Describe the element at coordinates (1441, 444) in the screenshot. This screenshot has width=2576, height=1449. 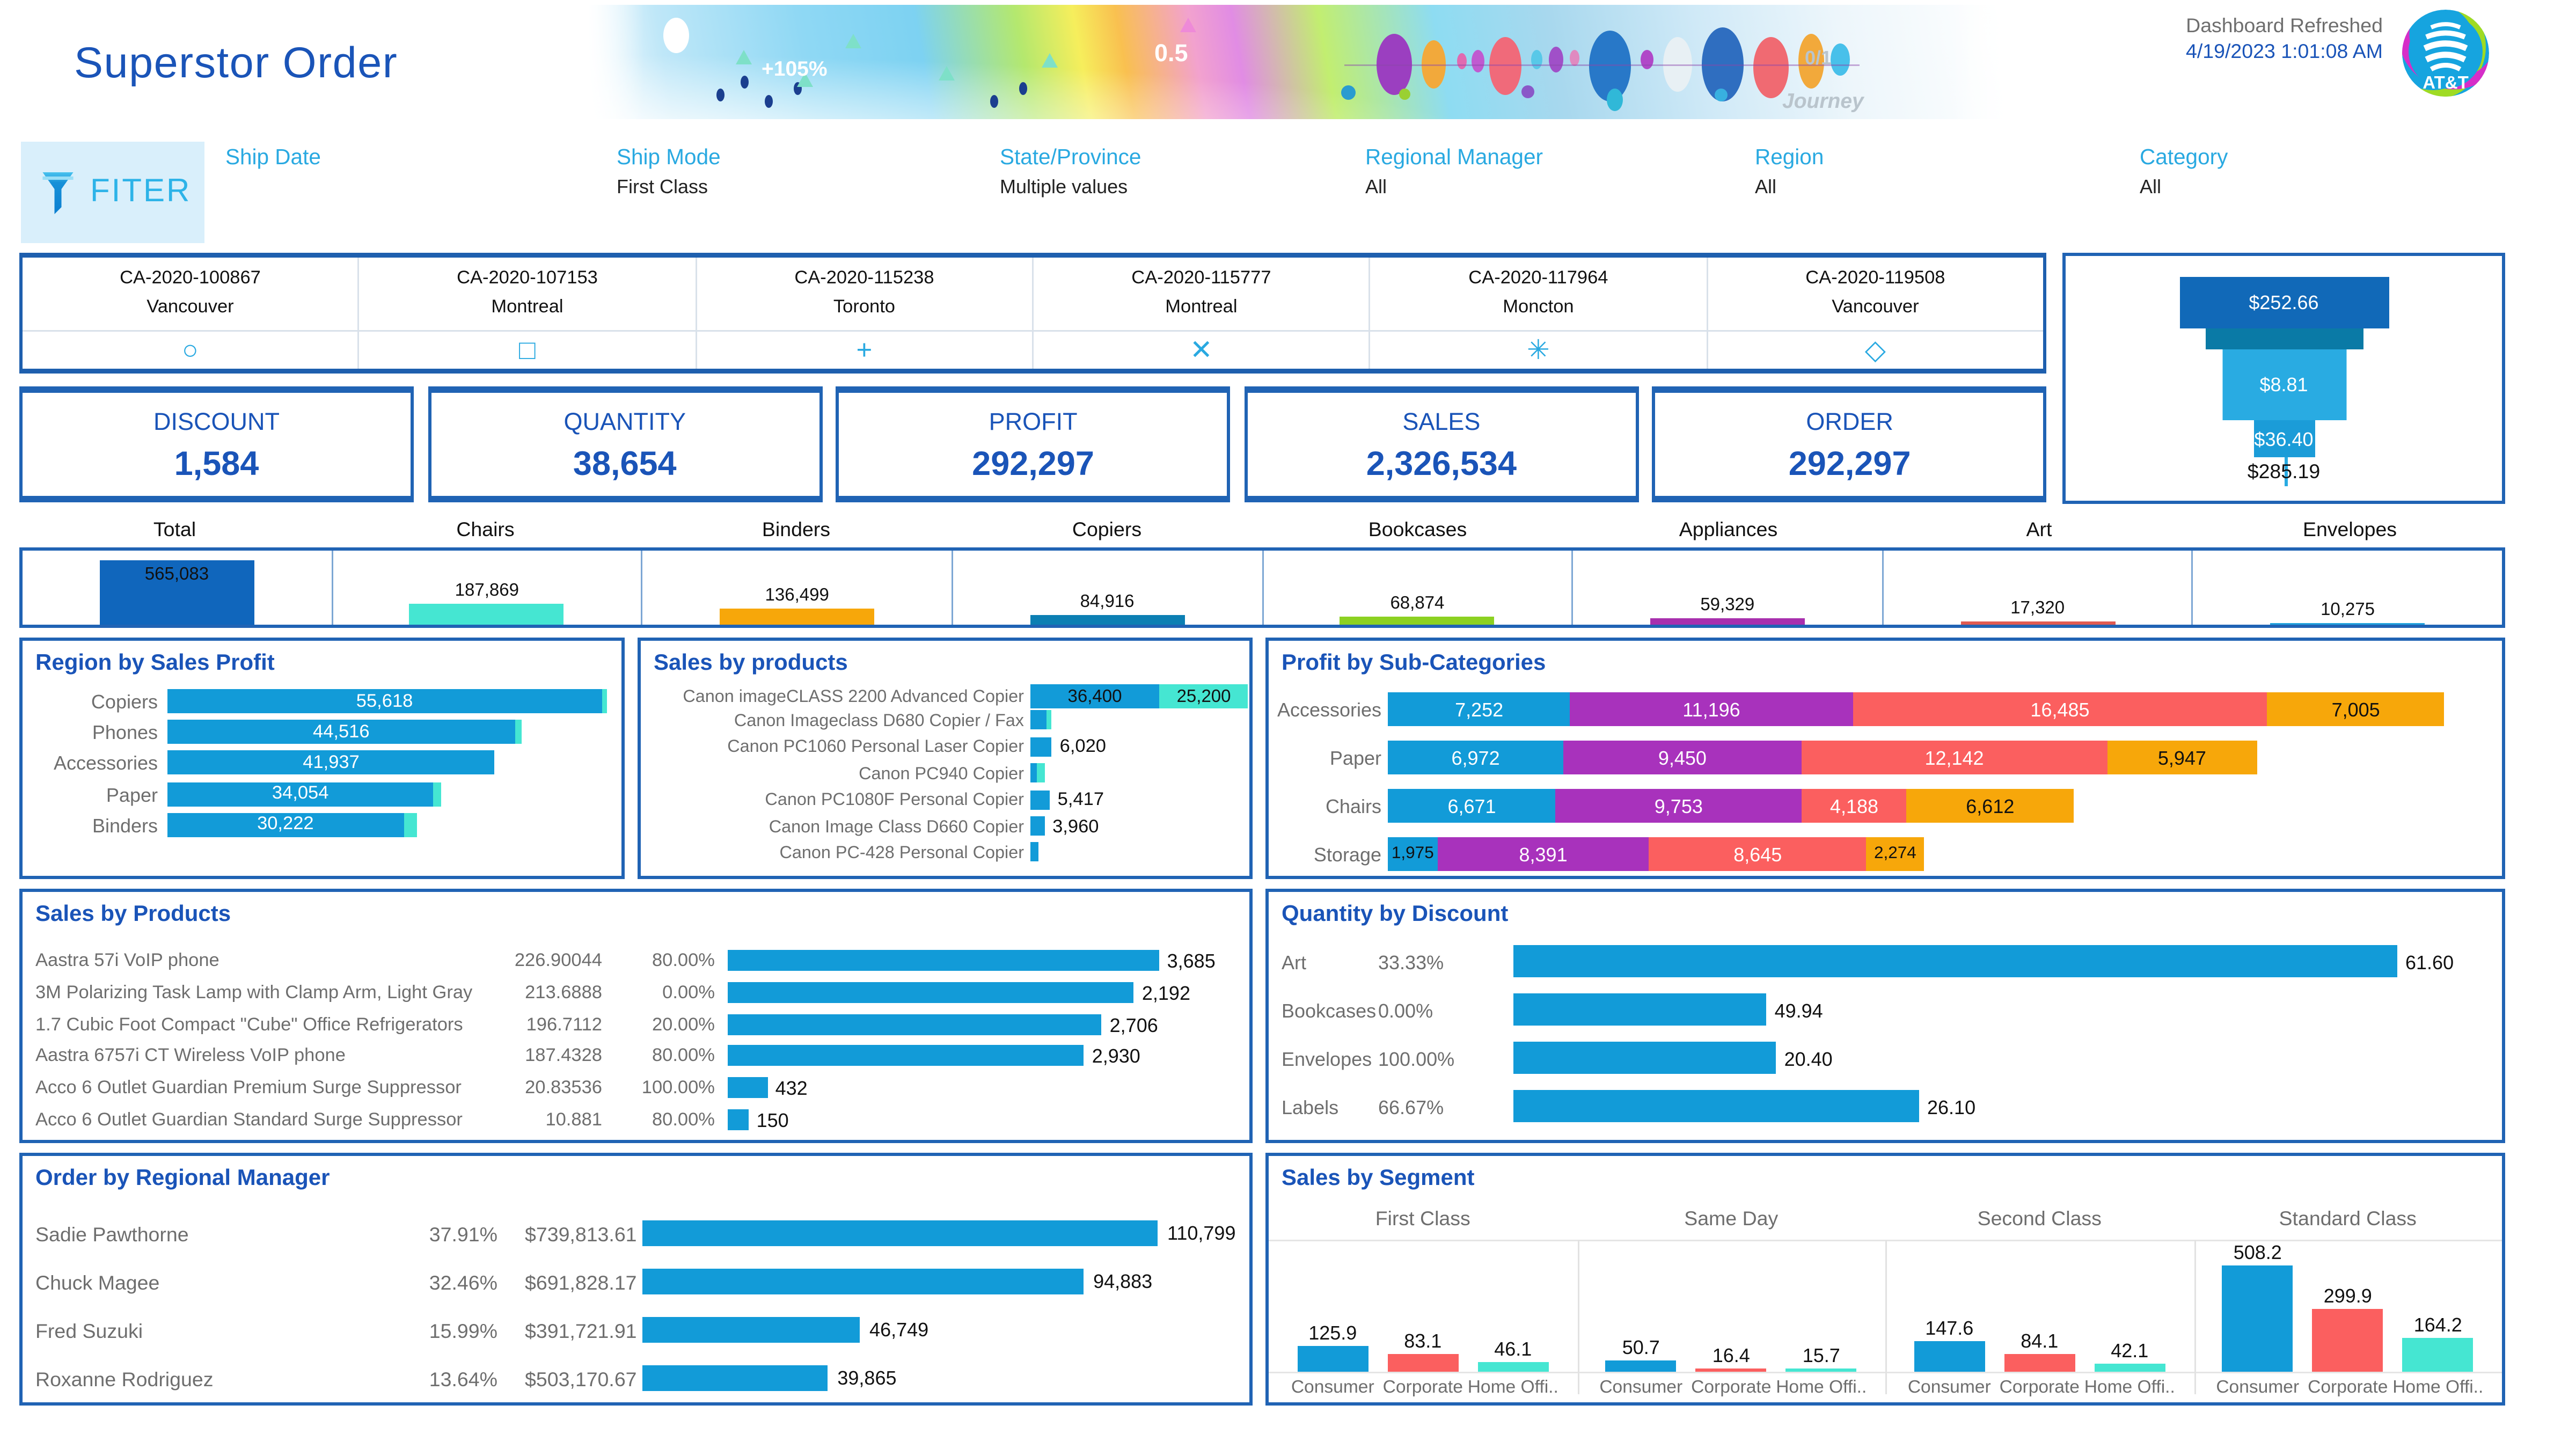
I see `kpi-card-sales: SALES 2,326,534` at that location.